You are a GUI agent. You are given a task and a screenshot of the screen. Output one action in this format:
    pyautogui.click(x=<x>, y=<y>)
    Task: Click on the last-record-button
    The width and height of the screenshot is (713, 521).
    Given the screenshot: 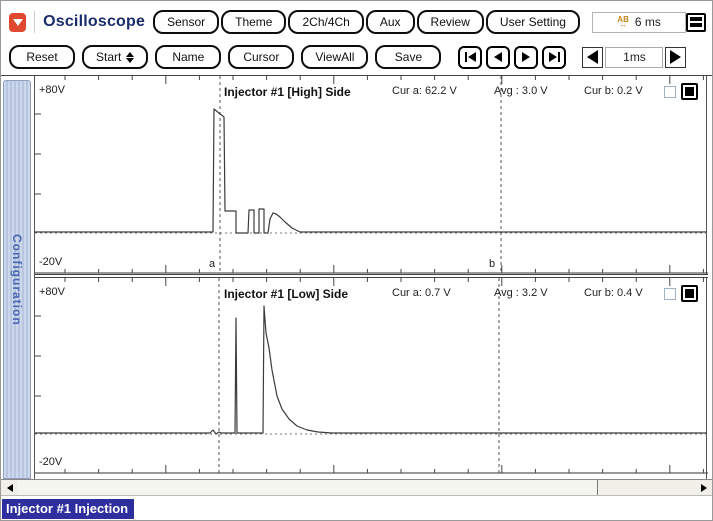 What is the action you would take?
    pyautogui.click(x=554, y=57)
    